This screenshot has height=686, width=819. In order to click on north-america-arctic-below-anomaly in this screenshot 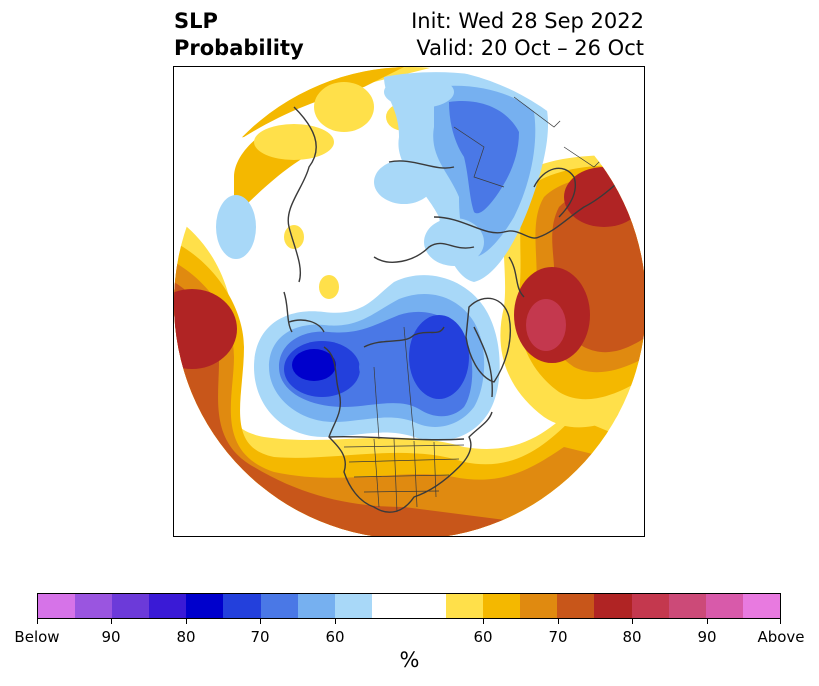, I will do `click(377, 358)`.